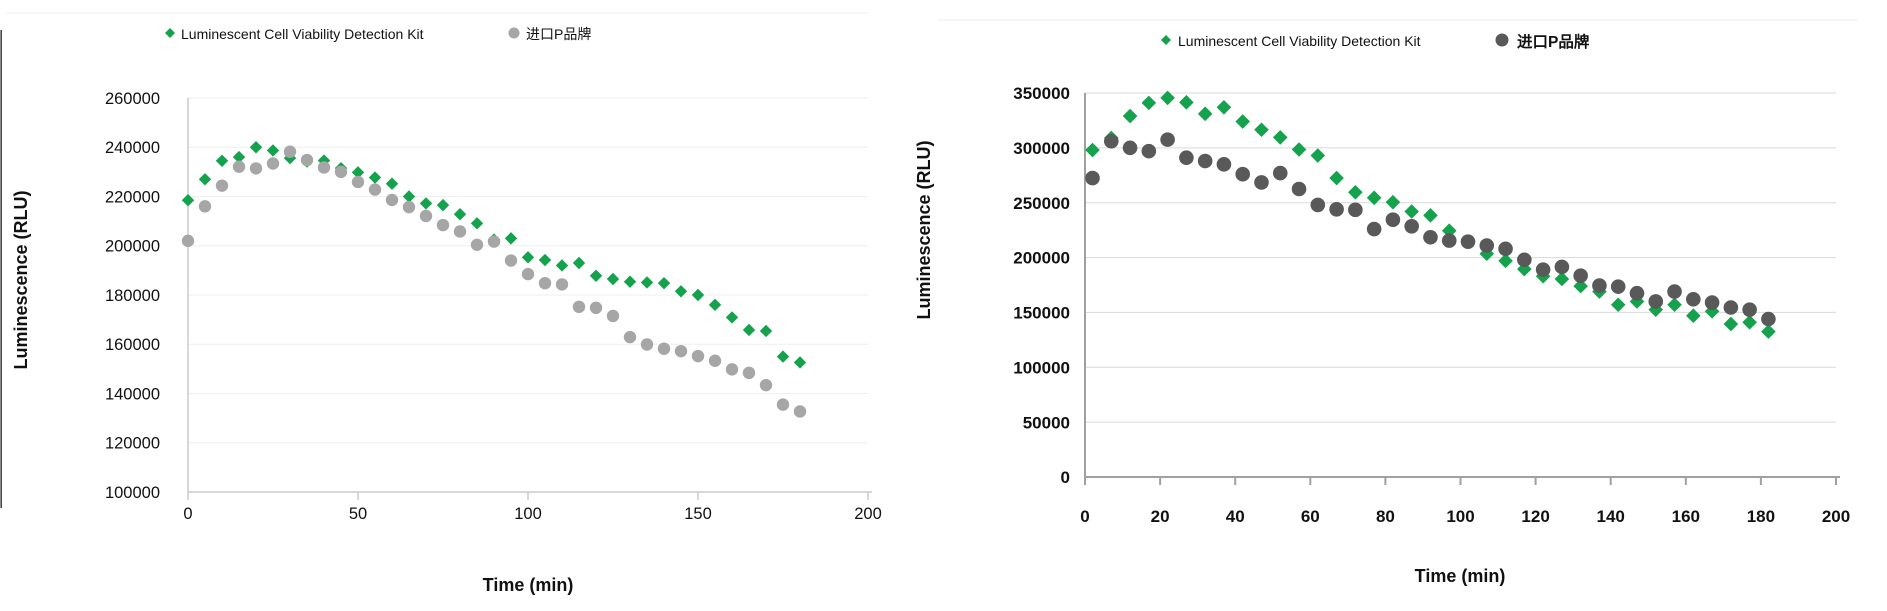  What do you see at coordinates (132, 197) in the screenshot?
I see `y-tick-label: 220000` at bounding box center [132, 197].